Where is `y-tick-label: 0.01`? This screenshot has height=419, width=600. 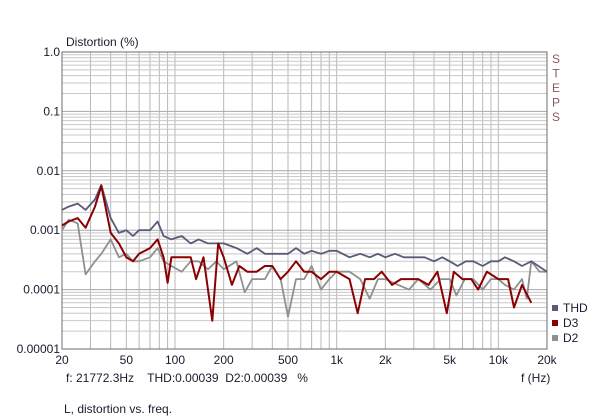
y-tick-label: 0.01 is located at coordinates (49, 171).